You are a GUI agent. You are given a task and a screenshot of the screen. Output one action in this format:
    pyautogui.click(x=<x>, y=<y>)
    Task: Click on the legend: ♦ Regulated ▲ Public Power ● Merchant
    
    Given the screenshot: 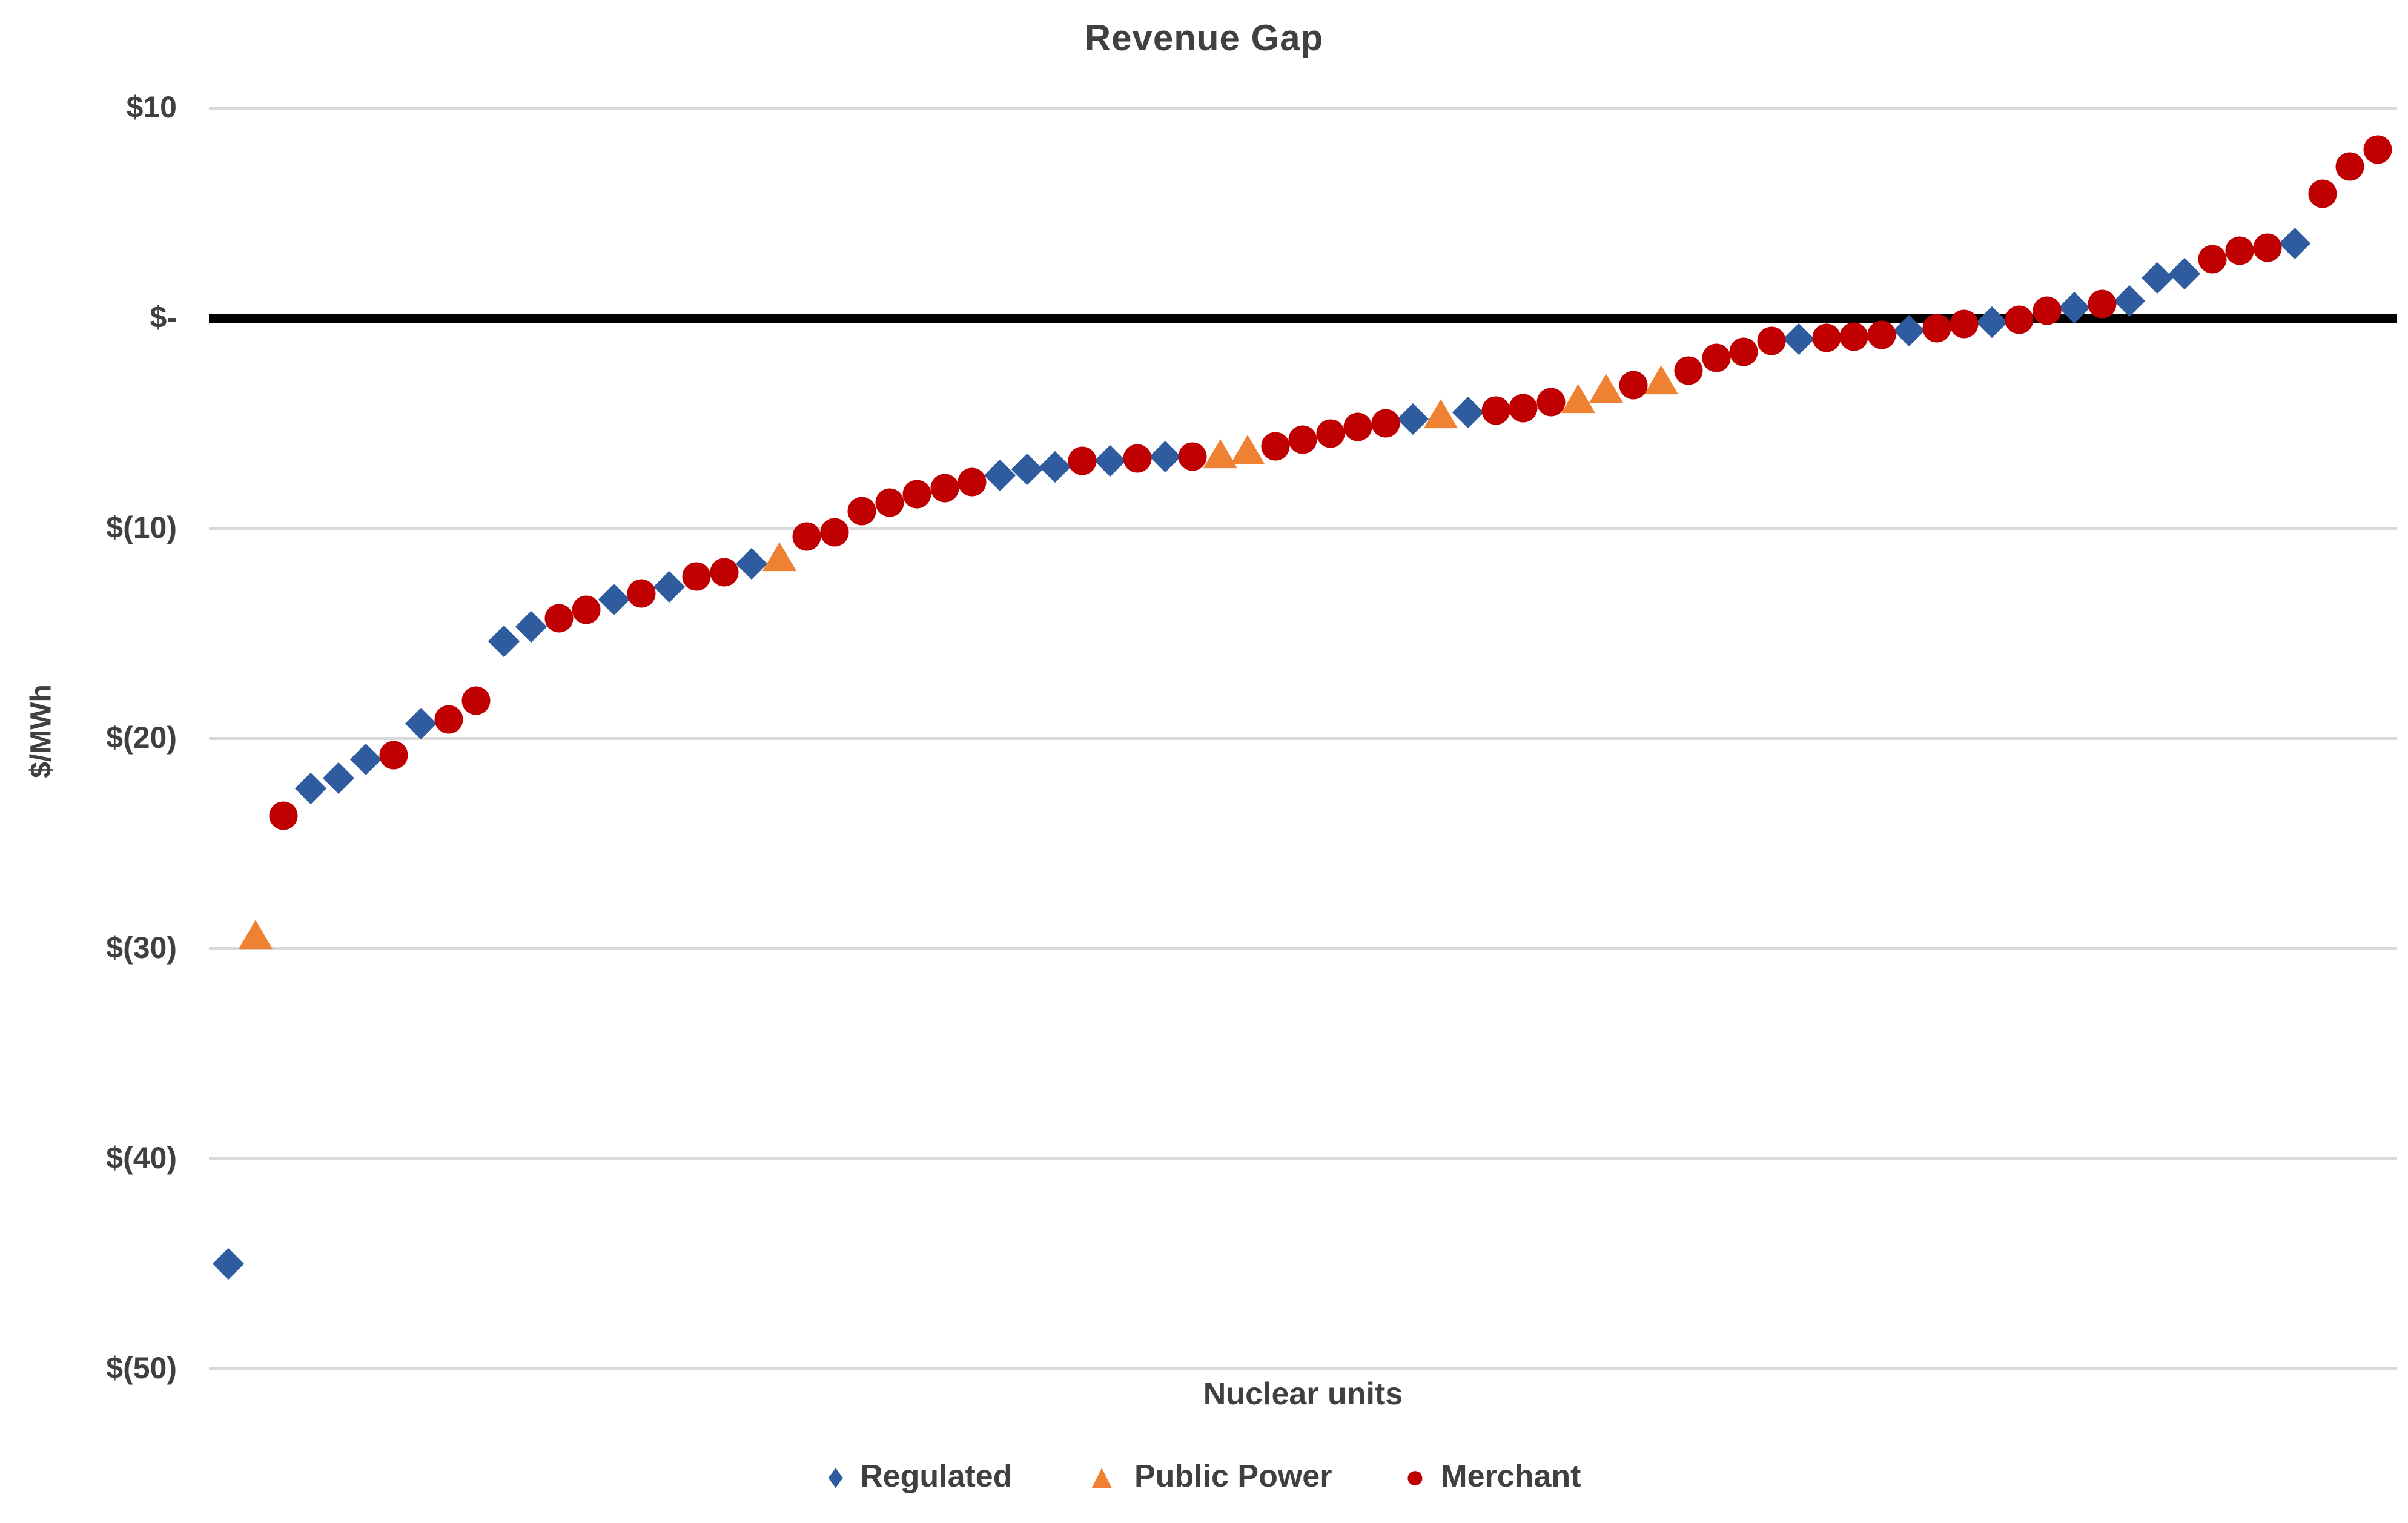 What is the action you would take?
    pyautogui.click(x=1204, y=1476)
    